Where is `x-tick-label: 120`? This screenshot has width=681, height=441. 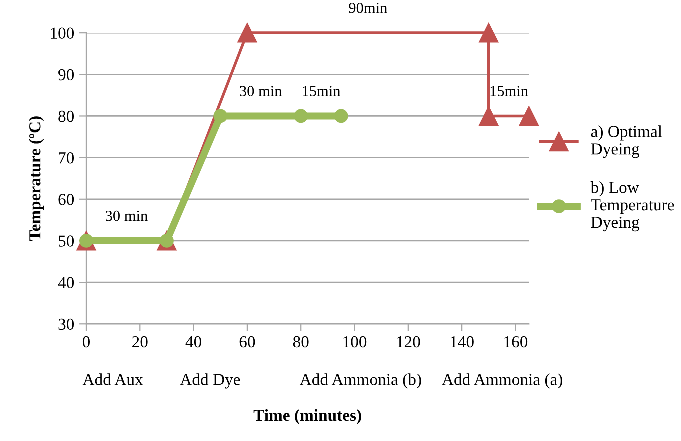 x-tick-label: 120 is located at coordinates (408, 342).